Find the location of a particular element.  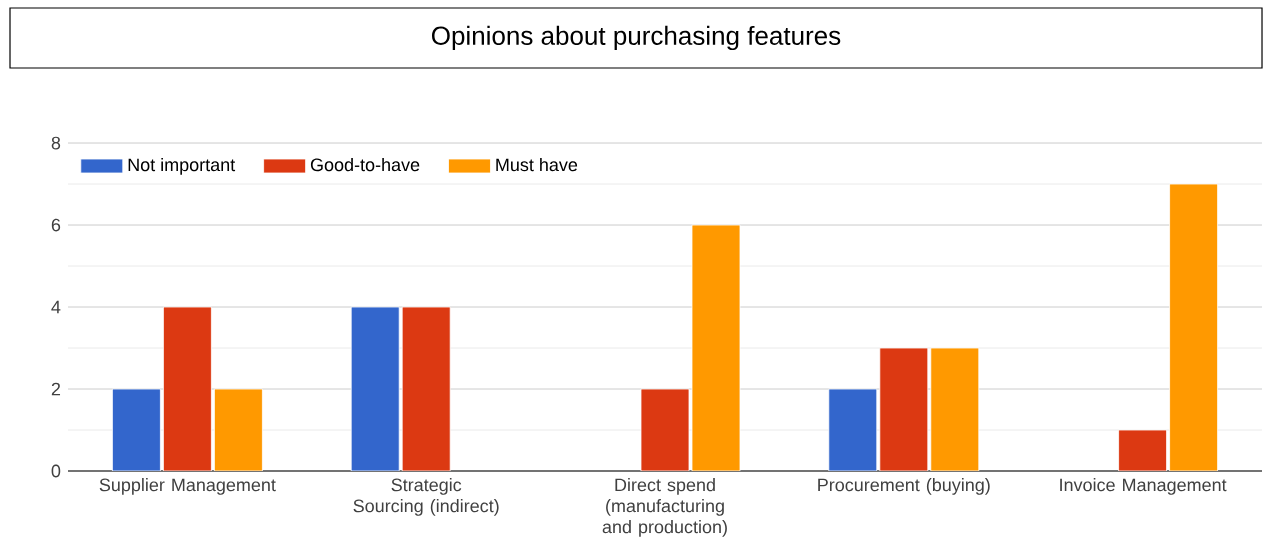

y-tick-label: 8 is located at coordinates (56, 143).